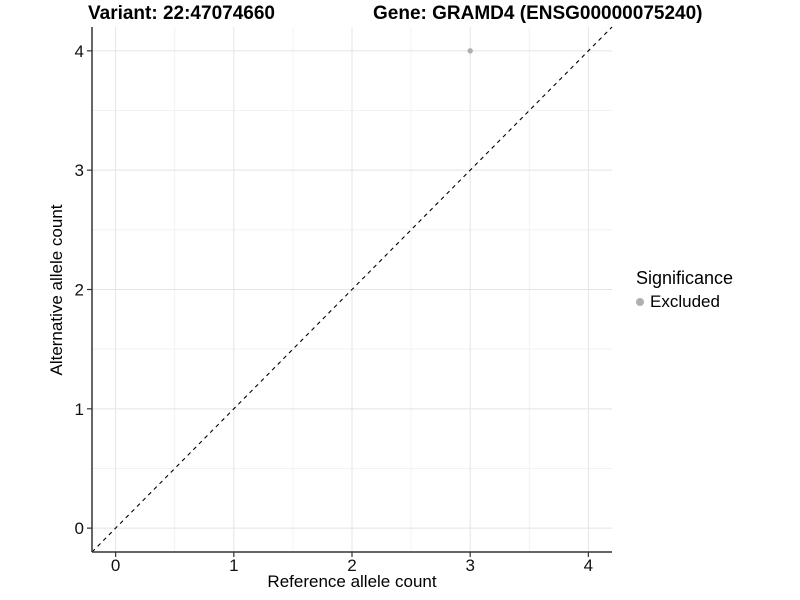  I want to click on y-tick-label: 1, so click(79, 409).